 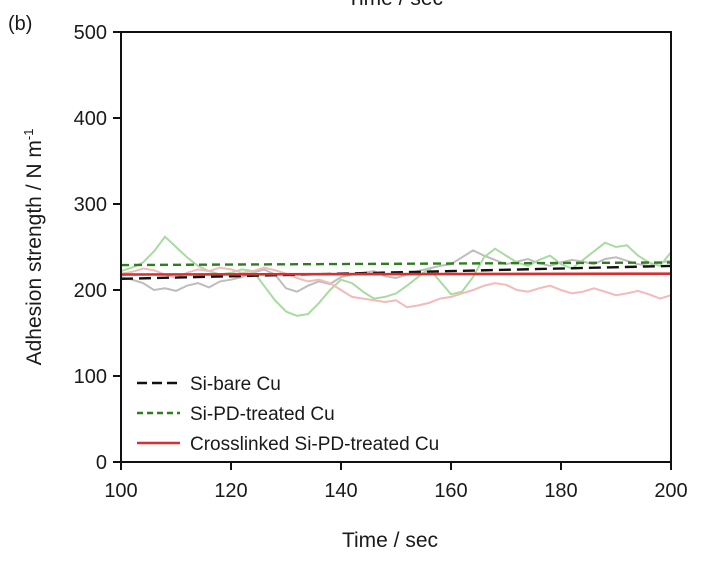 I want to click on x-tick-label: 140, so click(x=340, y=491).